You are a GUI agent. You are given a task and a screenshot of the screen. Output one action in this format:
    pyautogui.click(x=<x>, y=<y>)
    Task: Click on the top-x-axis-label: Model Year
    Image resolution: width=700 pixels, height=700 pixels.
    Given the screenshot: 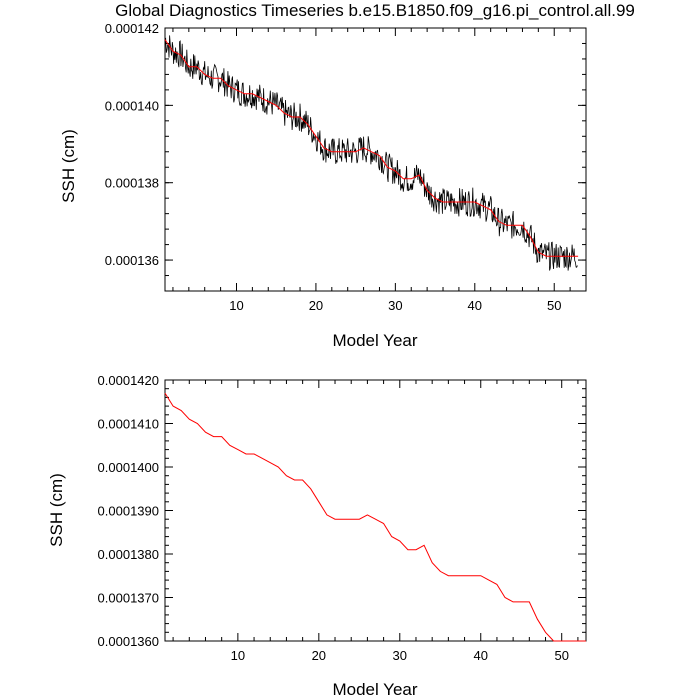 What is the action you would take?
    pyautogui.click(x=374, y=340)
    